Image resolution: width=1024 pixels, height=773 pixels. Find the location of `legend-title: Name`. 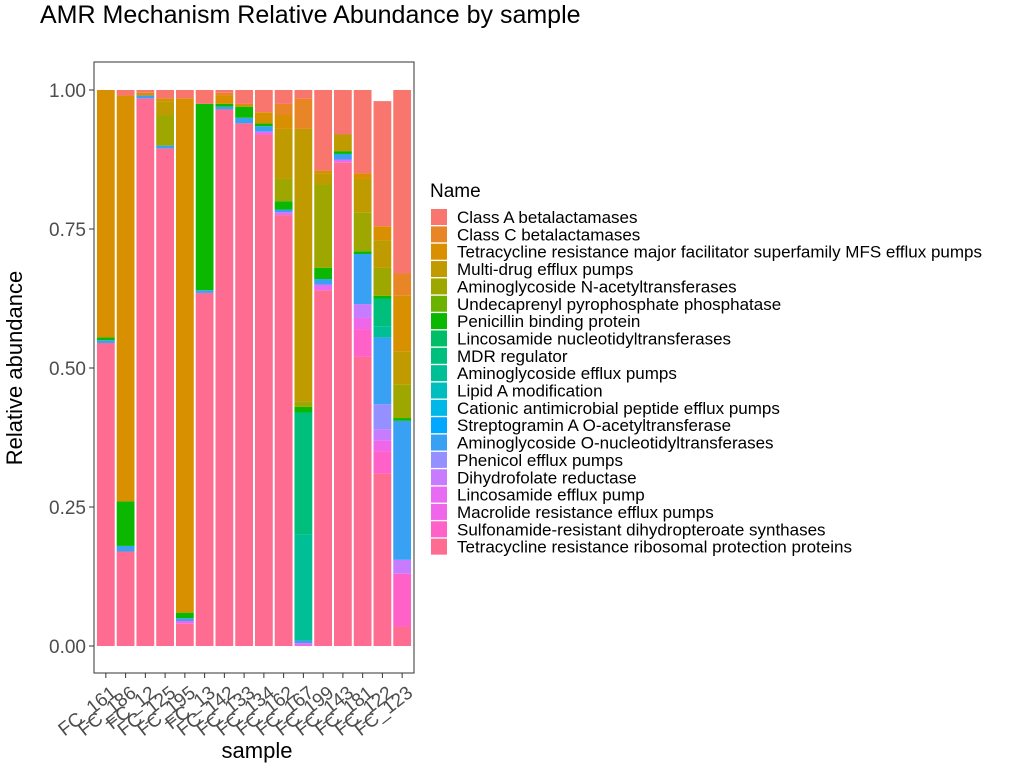

legend-title: Name is located at coordinates (455, 191).